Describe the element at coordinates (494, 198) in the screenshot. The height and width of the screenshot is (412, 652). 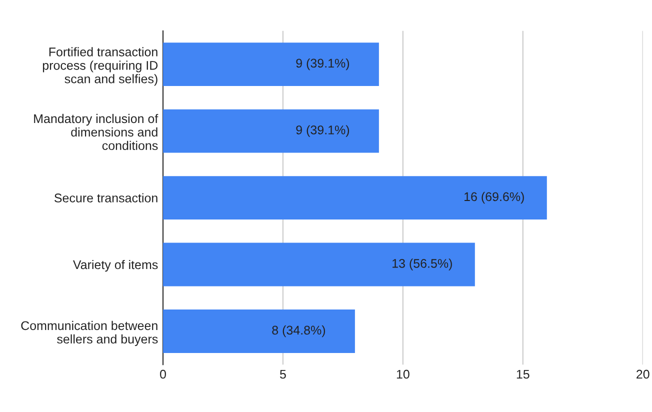
I see `data-label: 16 (69.6%)` at that location.